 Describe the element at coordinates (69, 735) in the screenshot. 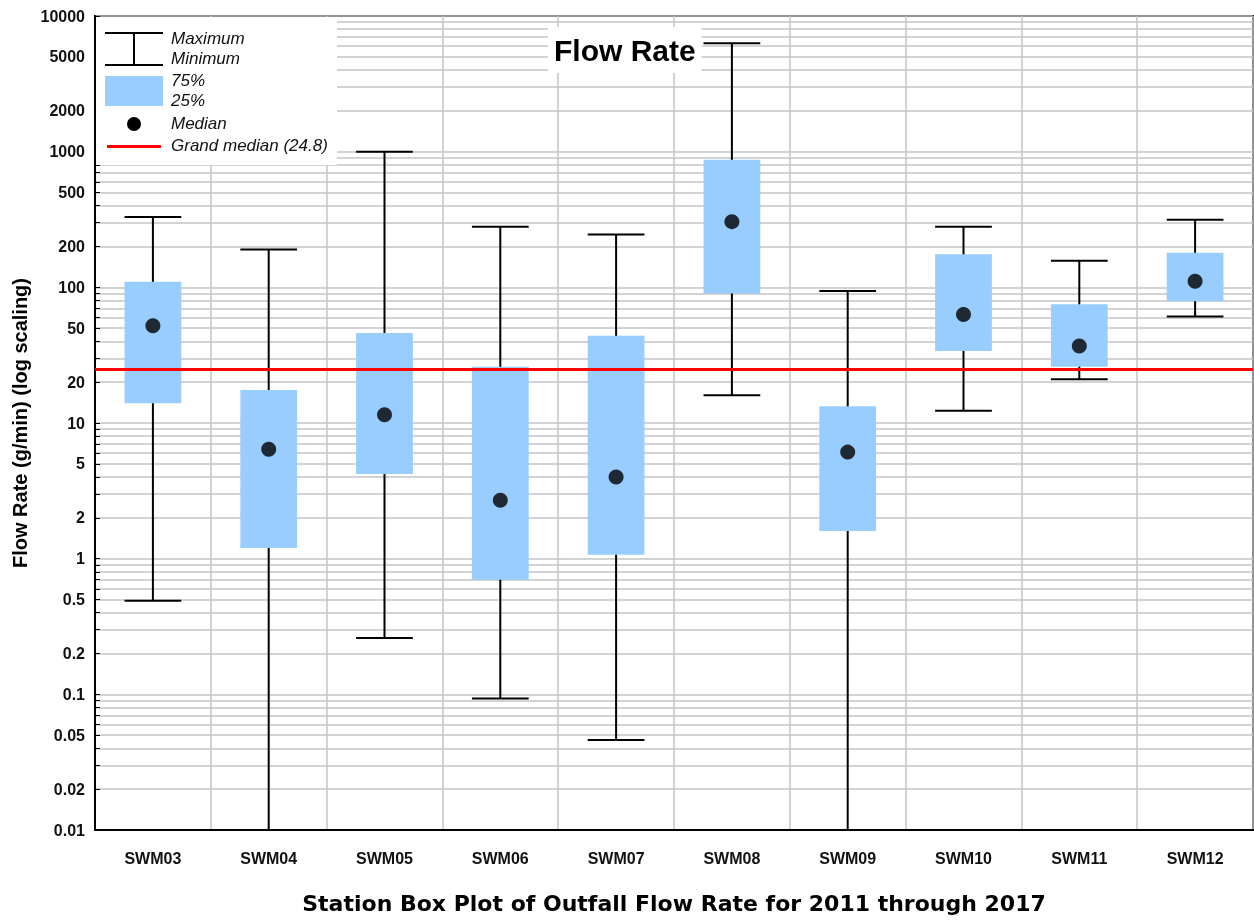

I see `y-tick-label: 0.05` at that location.